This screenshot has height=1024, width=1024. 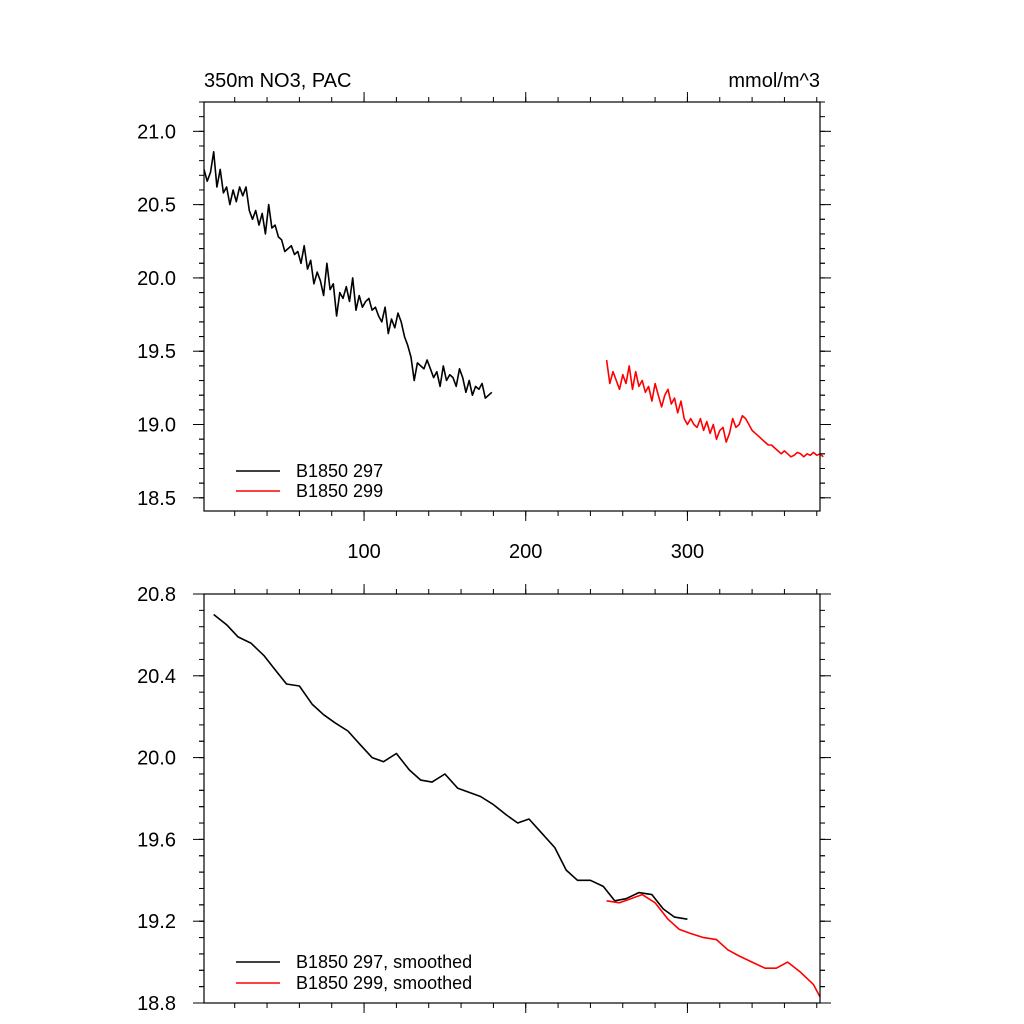 I want to click on bottom-y-tick-label: 20.0, so click(x=156, y=759).